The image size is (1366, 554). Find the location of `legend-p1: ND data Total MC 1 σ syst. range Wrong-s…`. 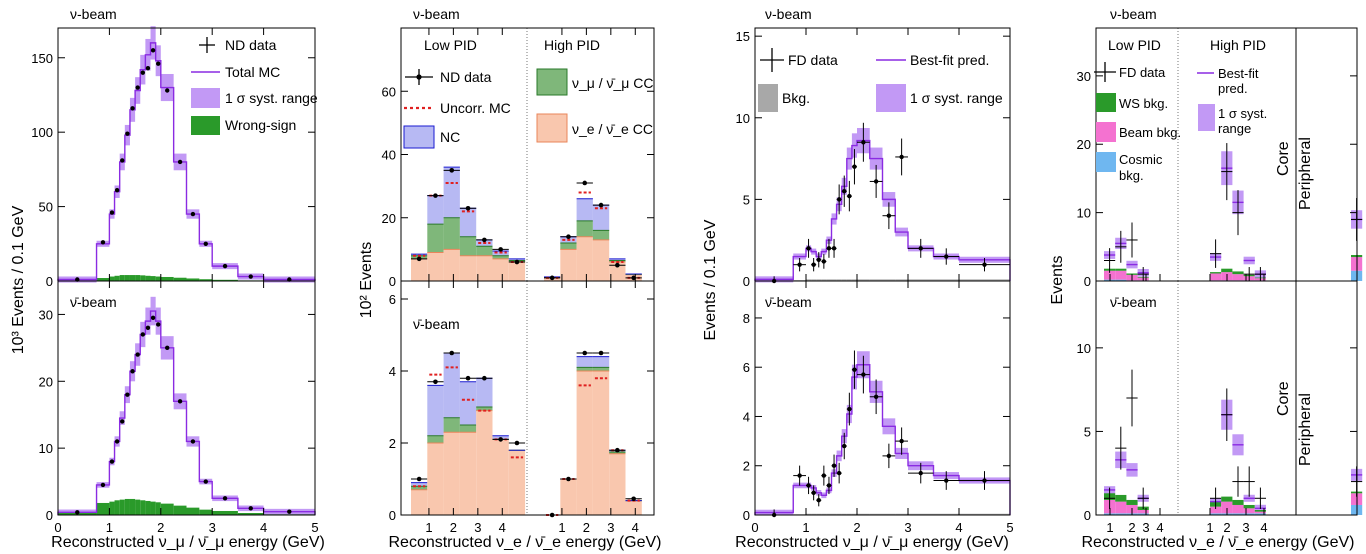

legend-p1: ND data Total MC 1 σ syst. range Wrong-s… is located at coordinates (254, 86).